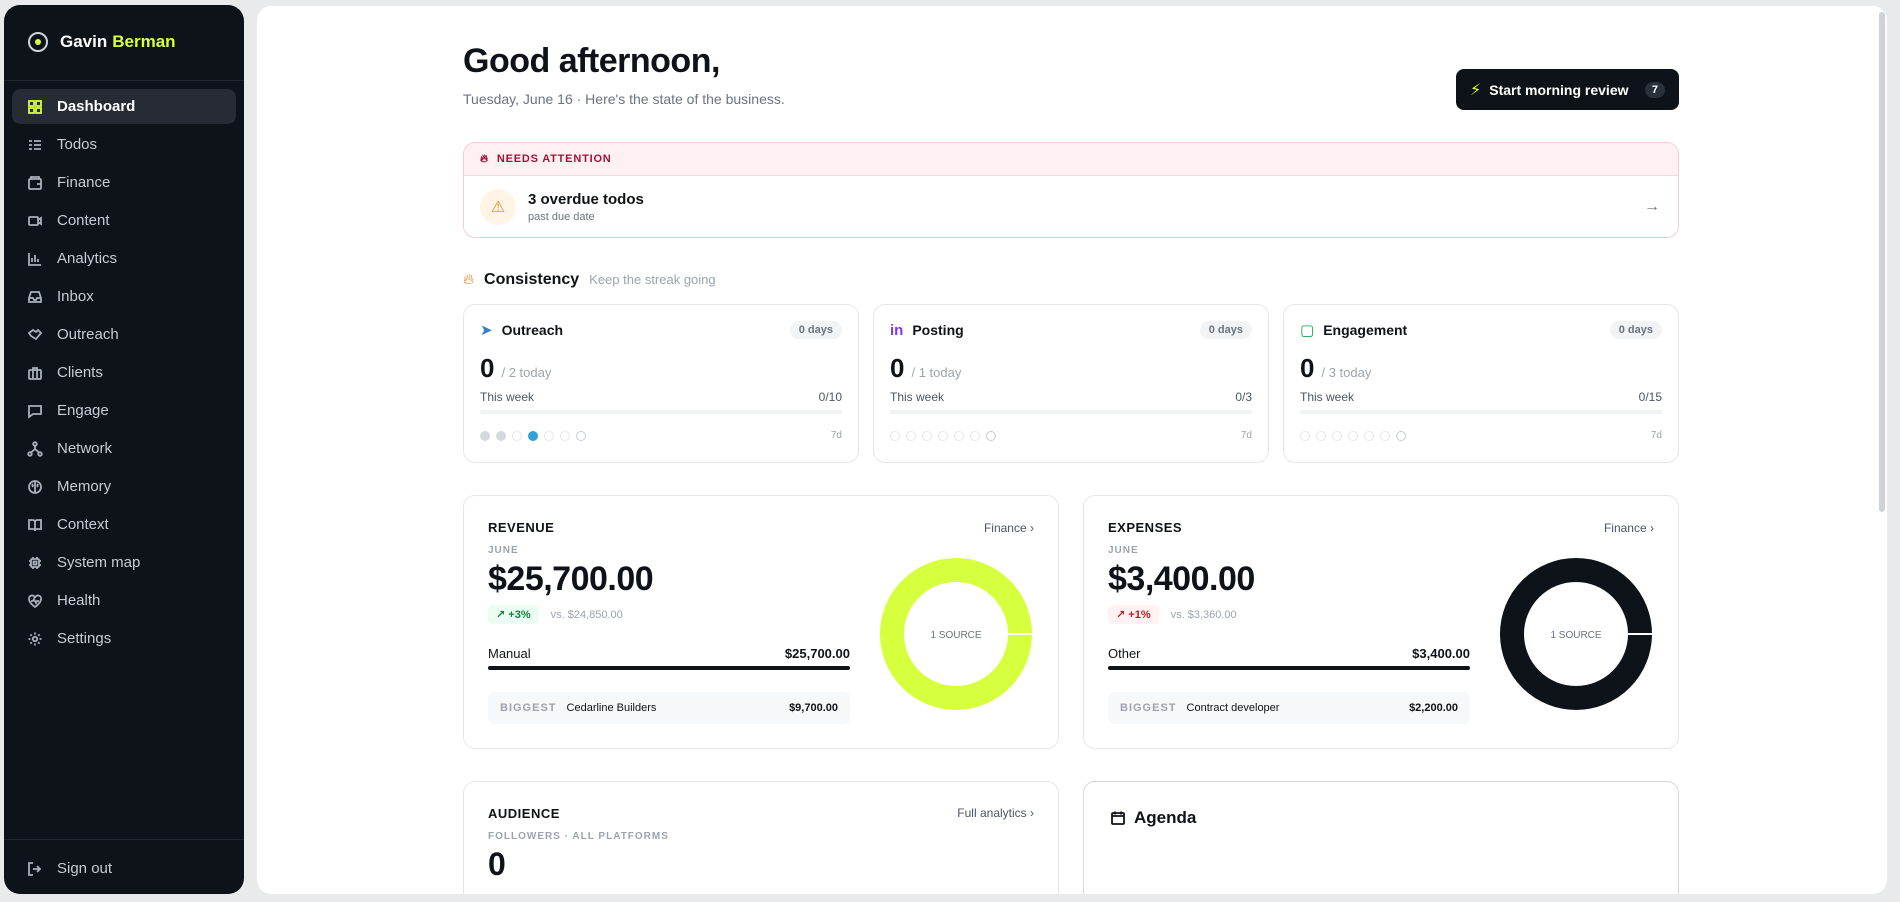 This screenshot has height=902, width=1900. Describe the element at coordinates (124, 410) in the screenshot. I see `sidebar-item-engage: Engage` at that location.